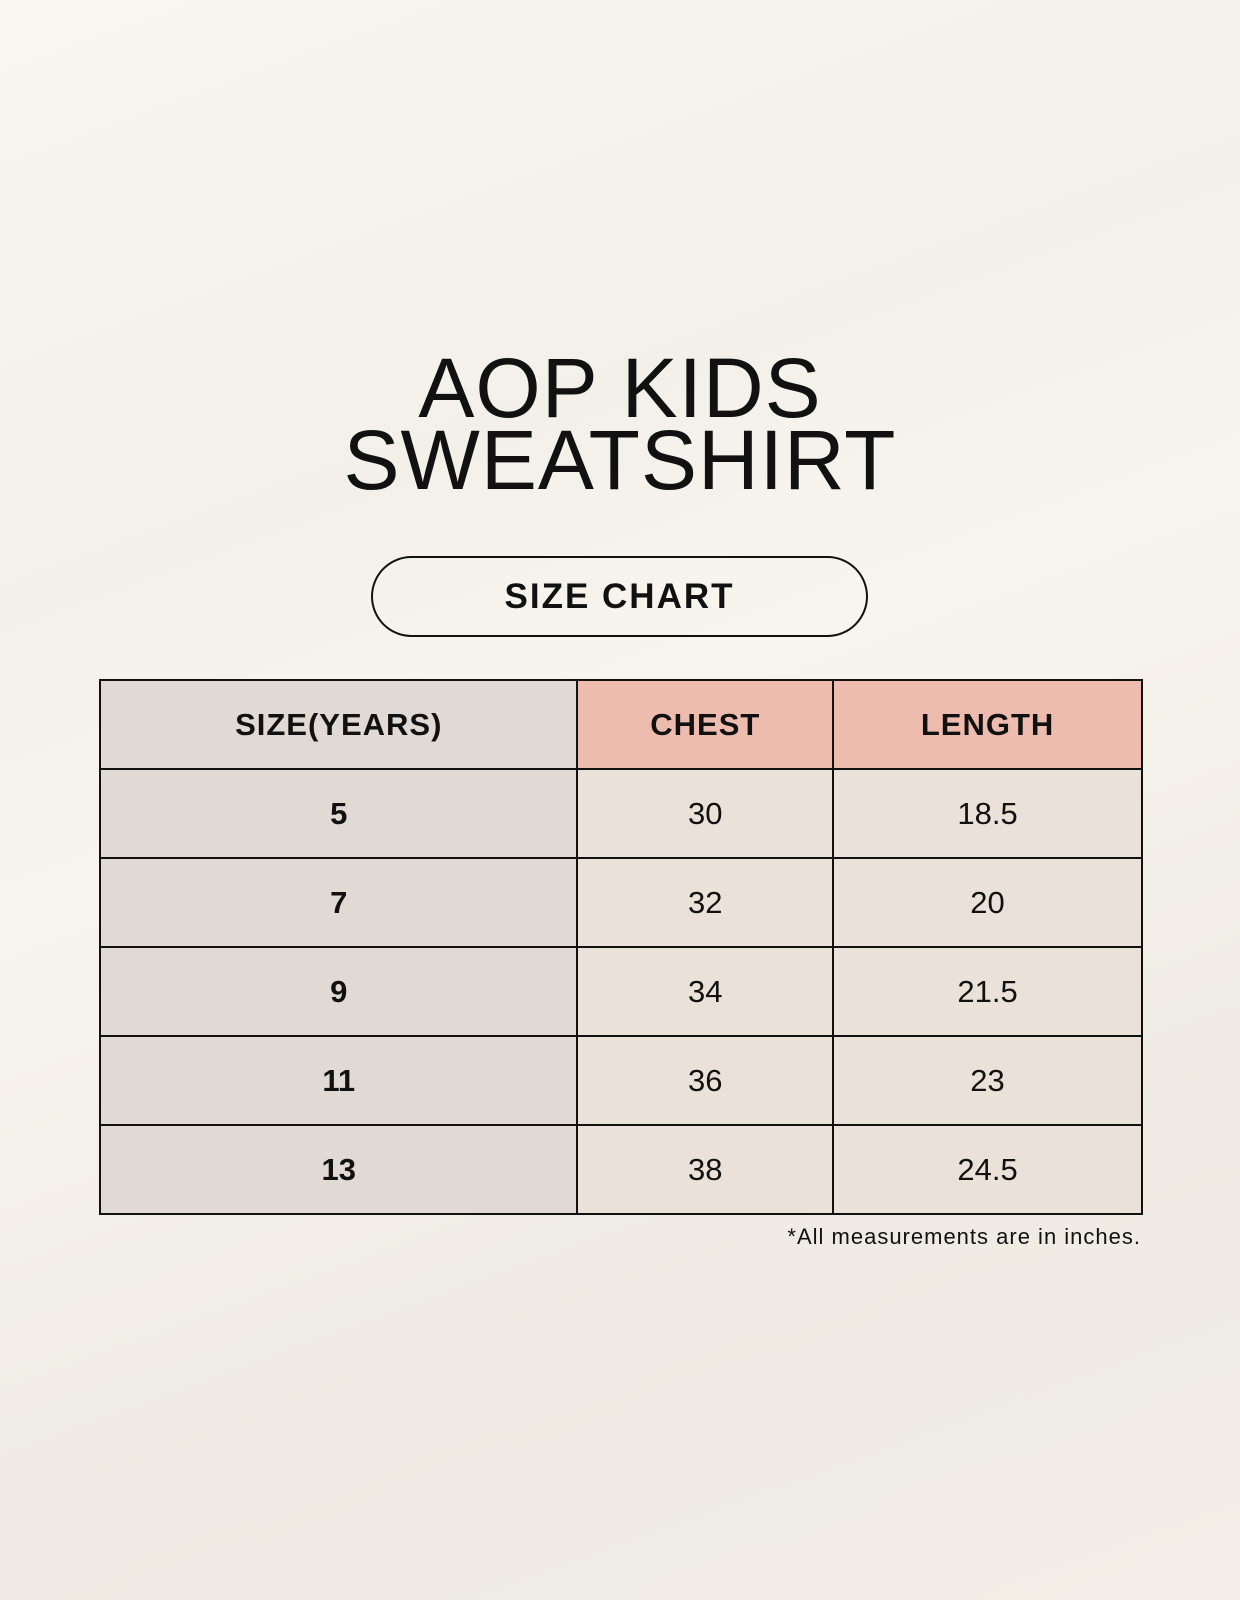  Describe the element at coordinates (620, 460) in the screenshot. I see `title-line-2: SWEATSHIRT` at that location.